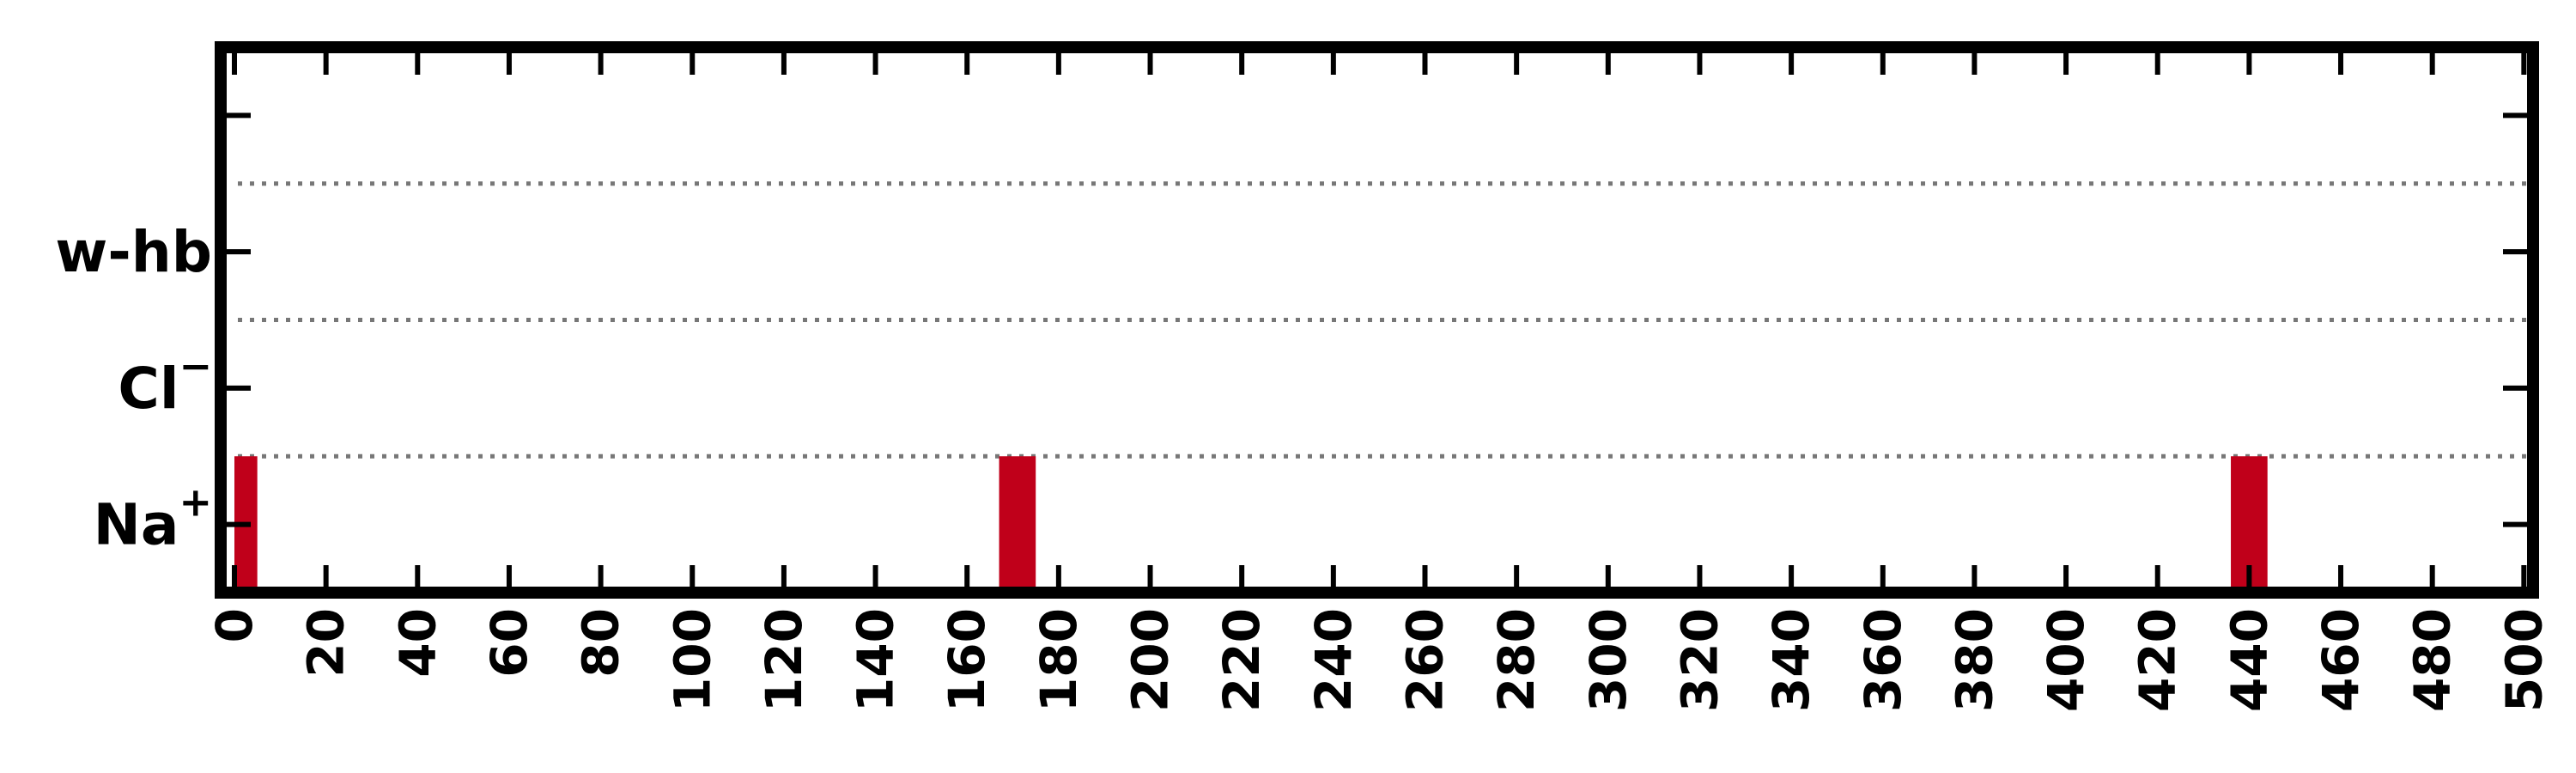  I want to click on x-tick-label: 420, so click(2158, 660).